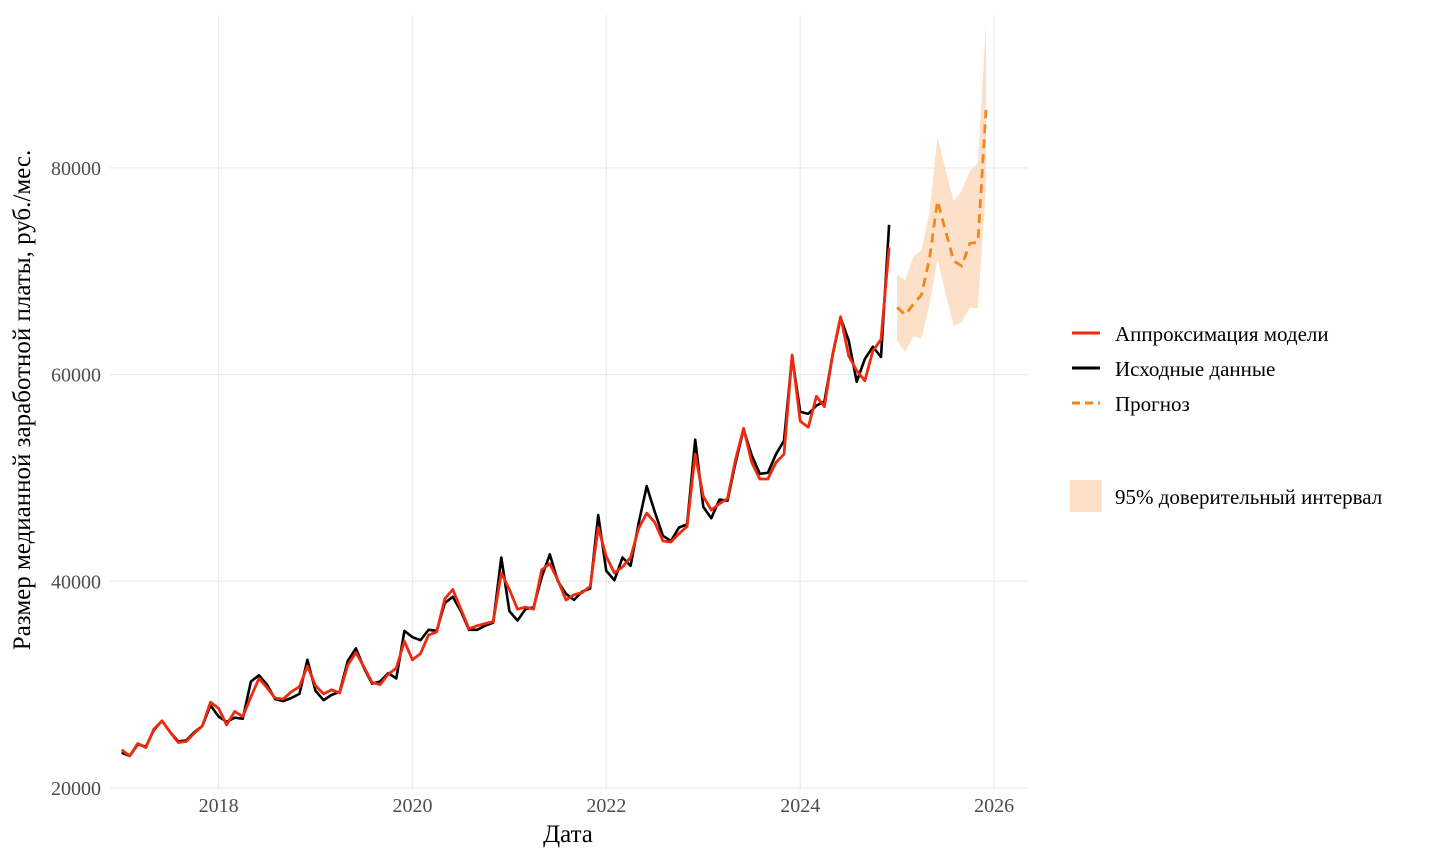 This screenshot has width=1430, height=861. I want to click on y-tick-label: 80000, so click(76, 169).